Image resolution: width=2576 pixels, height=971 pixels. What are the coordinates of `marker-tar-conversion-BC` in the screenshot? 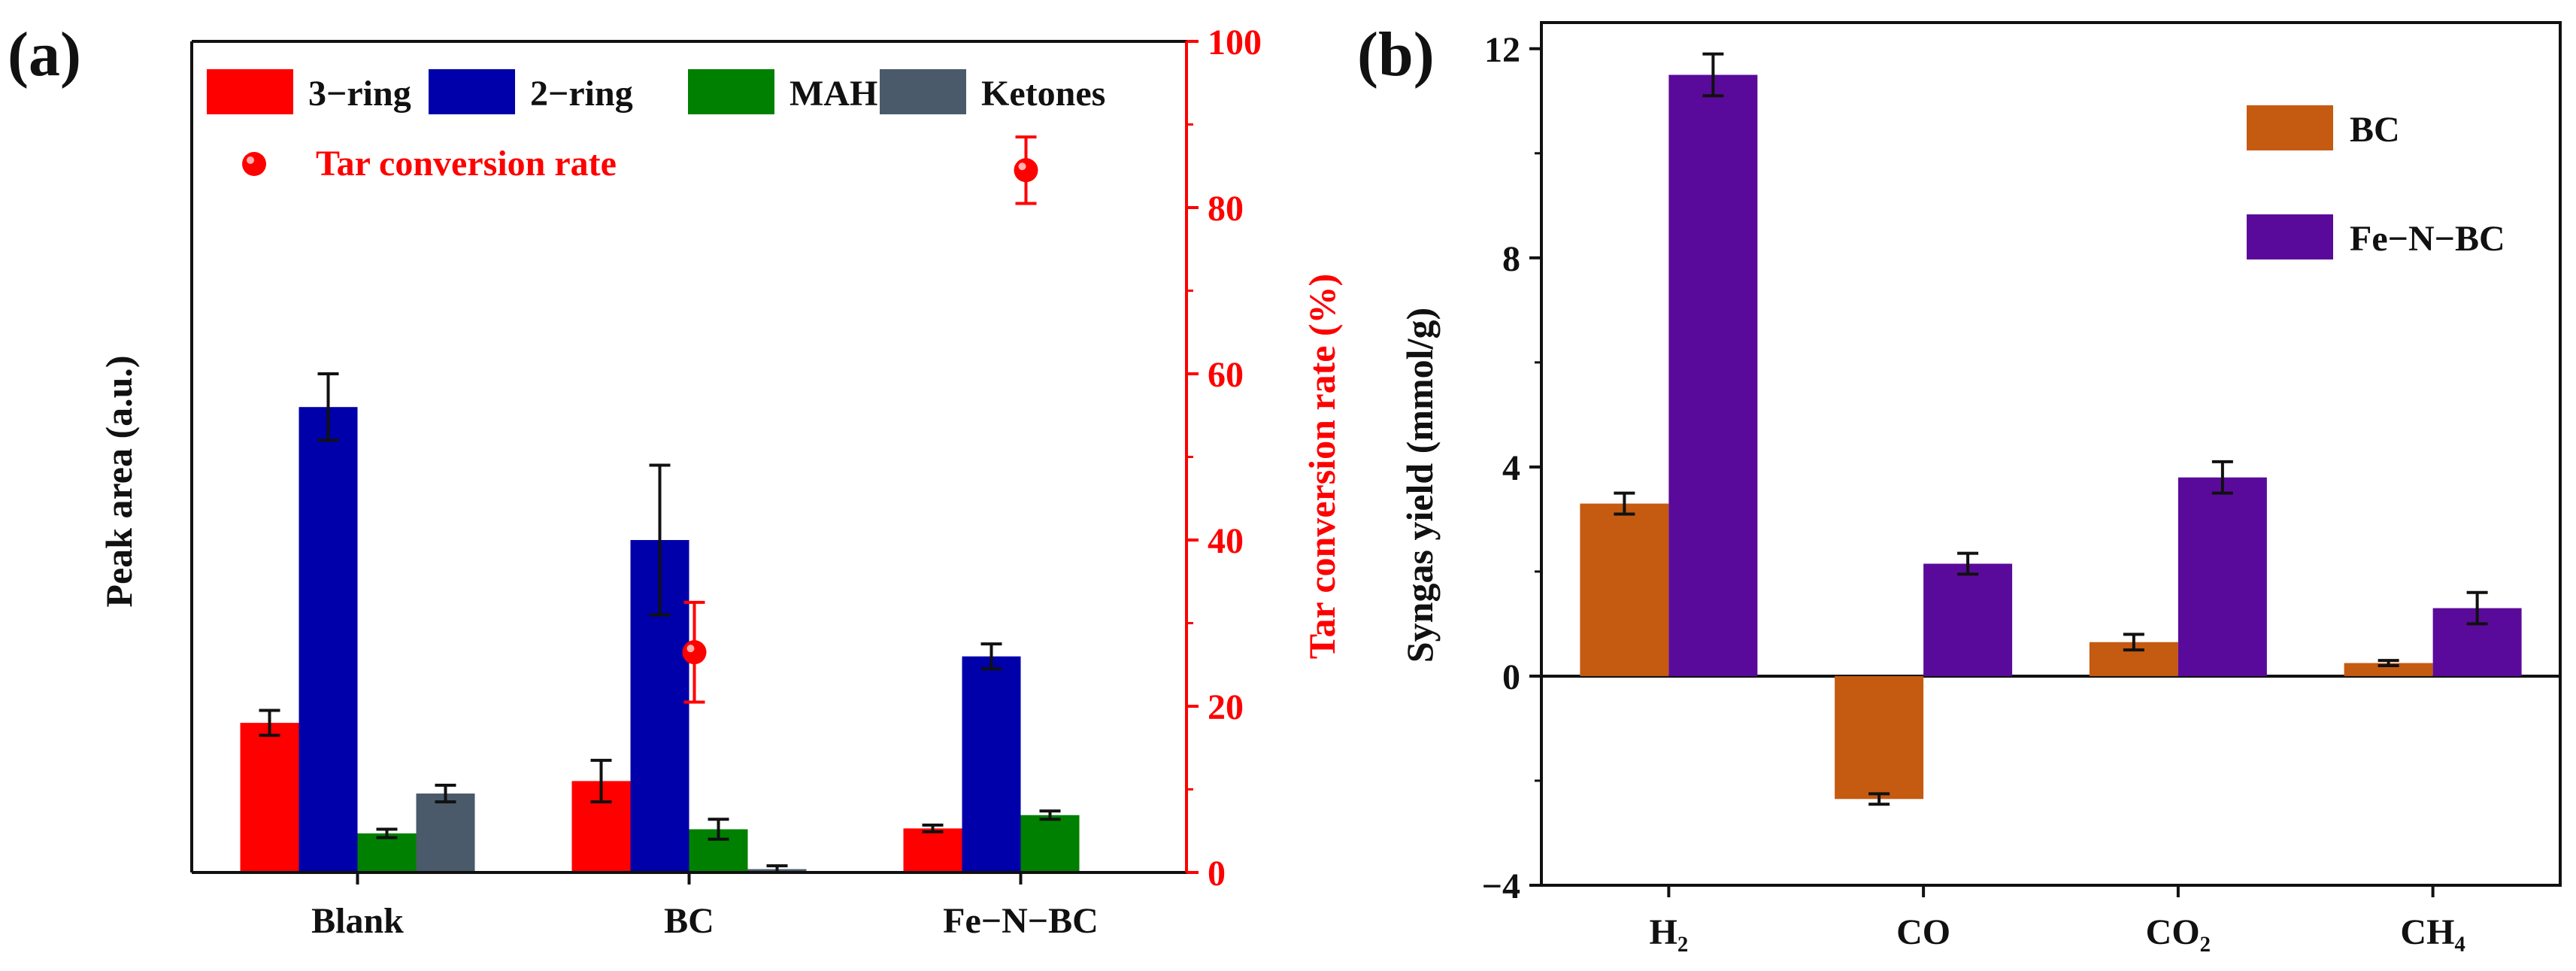 It's located at (694, 652).